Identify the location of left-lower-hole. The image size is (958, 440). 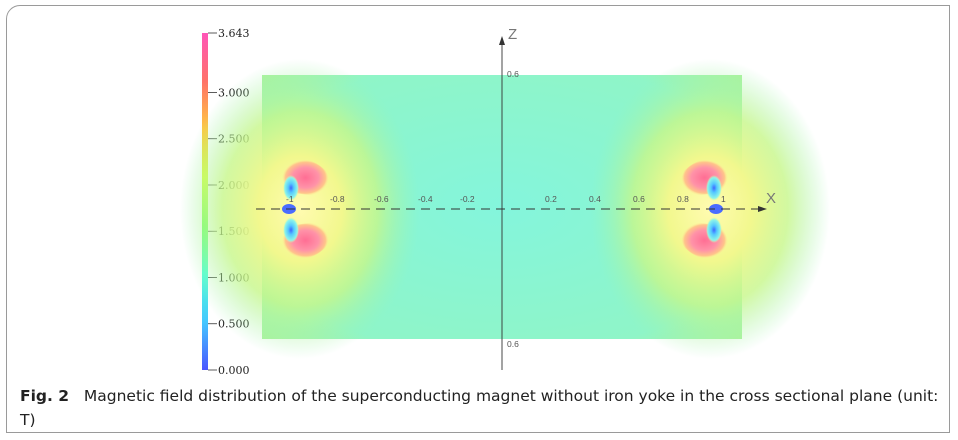
(291, 230).